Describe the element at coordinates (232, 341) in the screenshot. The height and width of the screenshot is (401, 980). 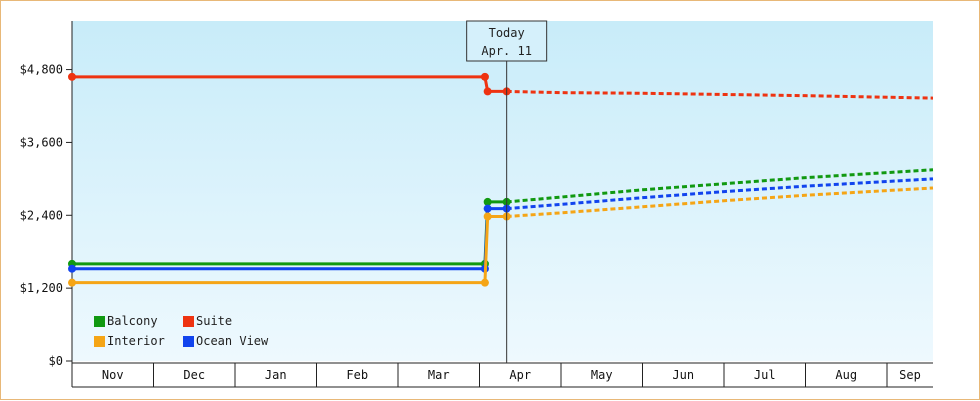
I see `legend-label: Ocean View` at that location.